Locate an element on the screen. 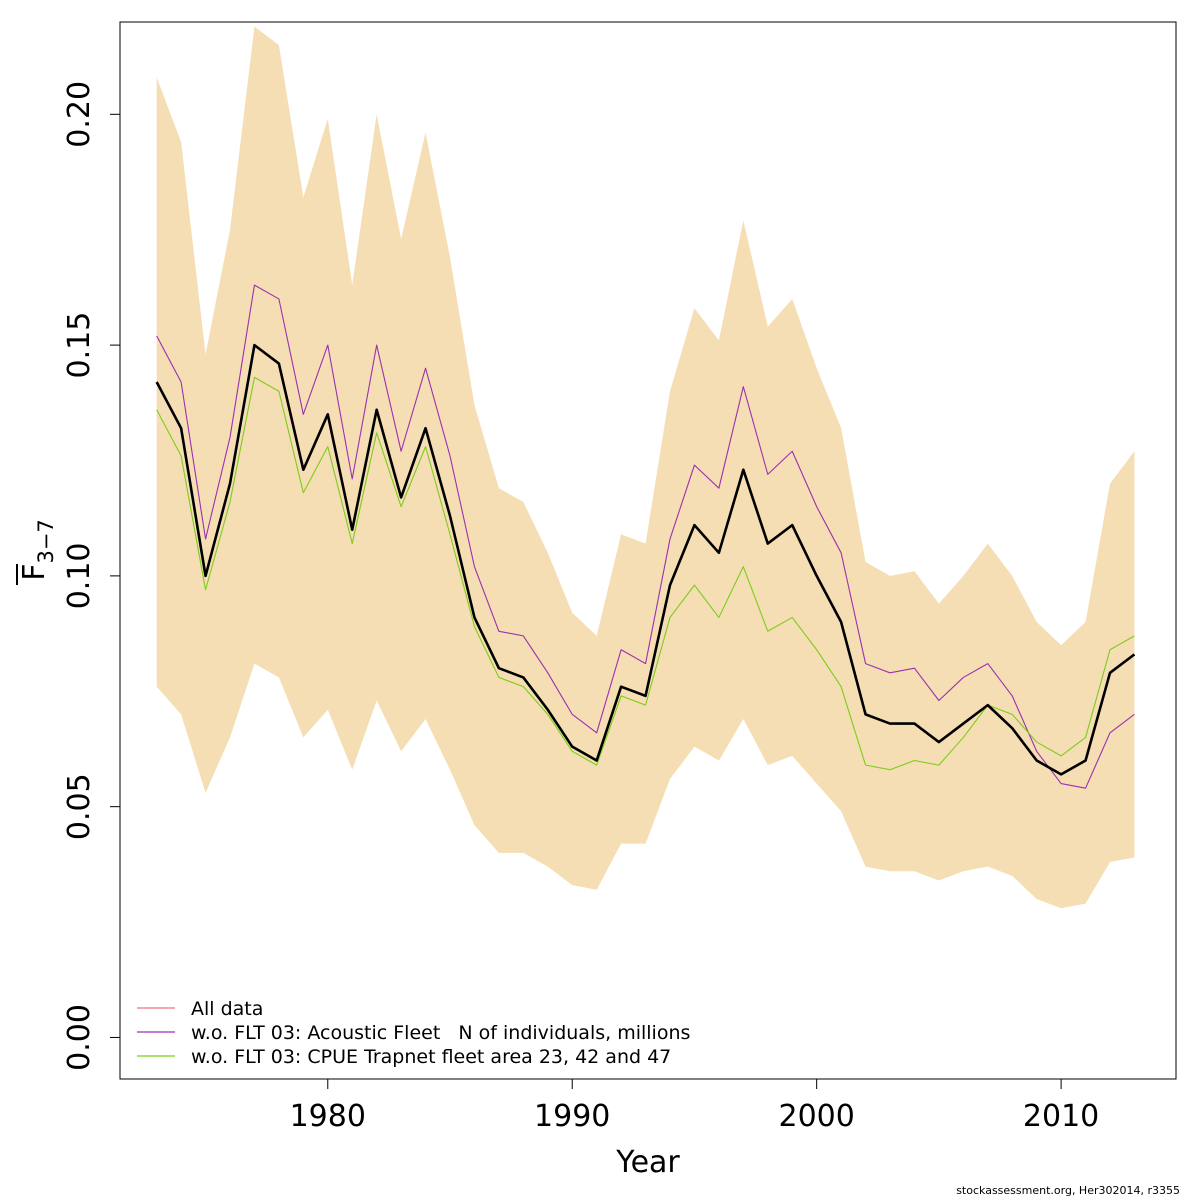  svg-text: F3−7 is located at coordinates (37, 550).